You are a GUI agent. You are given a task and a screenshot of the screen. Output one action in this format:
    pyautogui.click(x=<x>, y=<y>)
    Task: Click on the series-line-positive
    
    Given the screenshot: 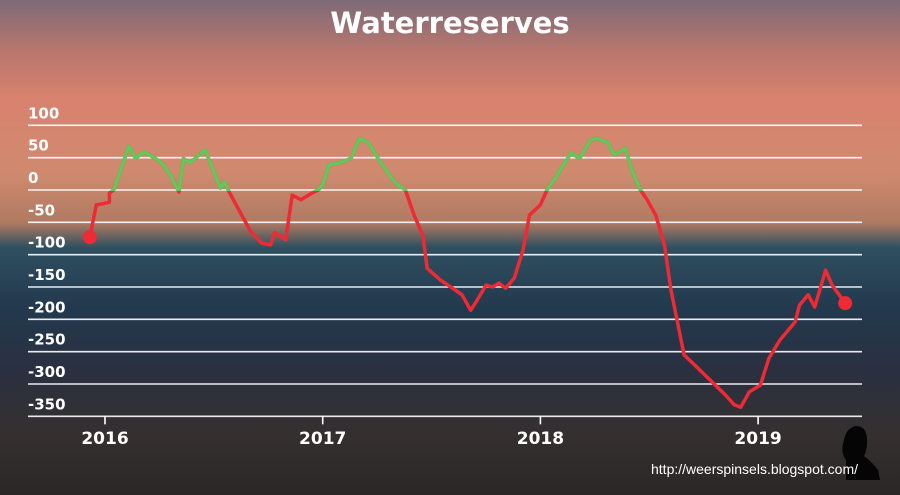 What is the action you would take?
    pyautogui.click(x=376, y=163)
    